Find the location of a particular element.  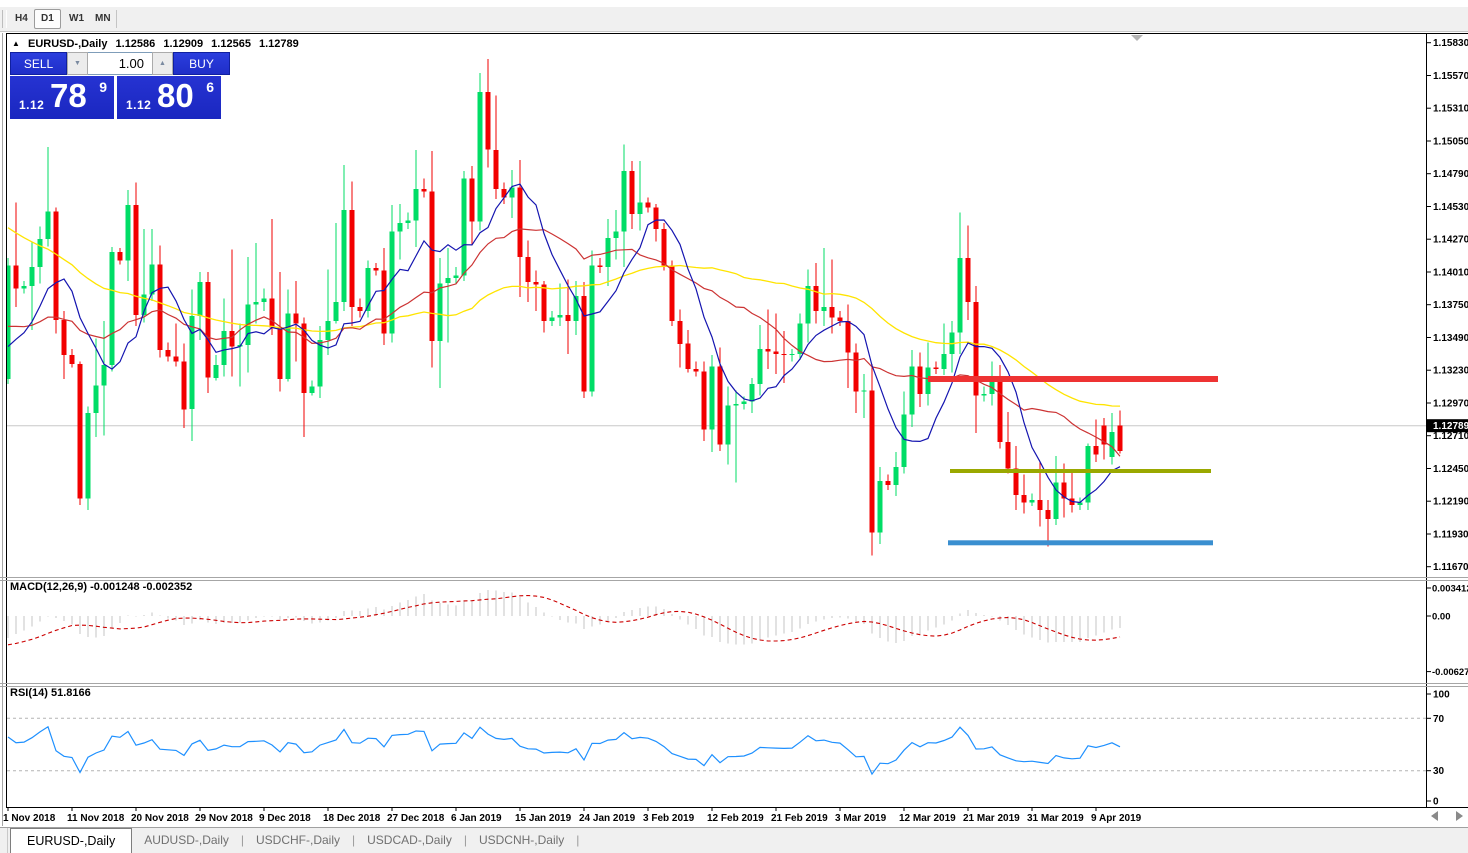

volume-input is located at coordinates (120, 63).